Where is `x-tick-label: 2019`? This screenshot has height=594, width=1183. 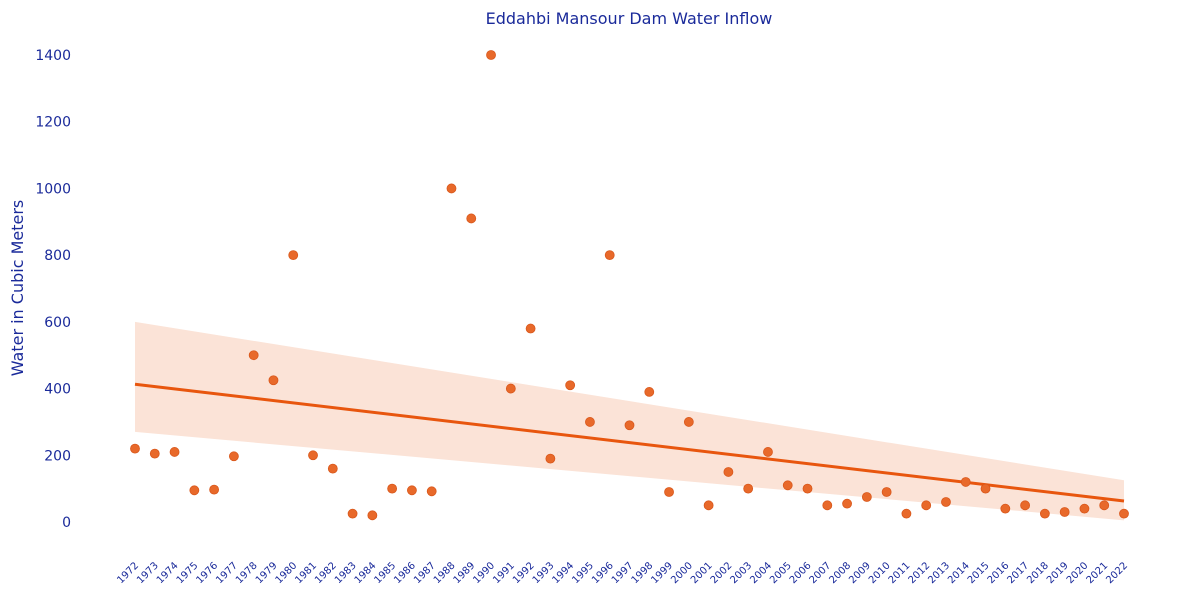
x-tick-label: 2019 is located at coordinates (1058, 573).